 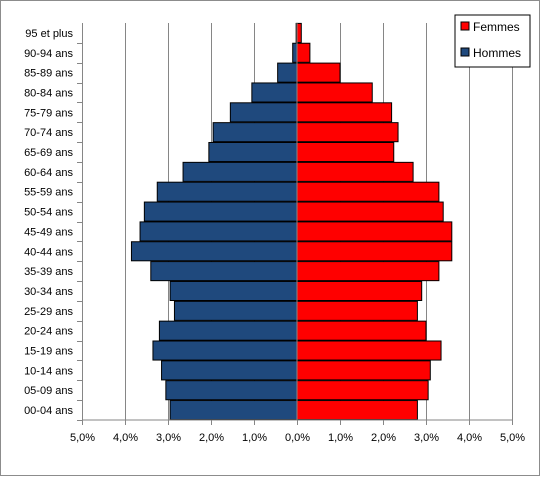 I want to click on bar-femmes-55-59-ans, so click(x=368, y=191).